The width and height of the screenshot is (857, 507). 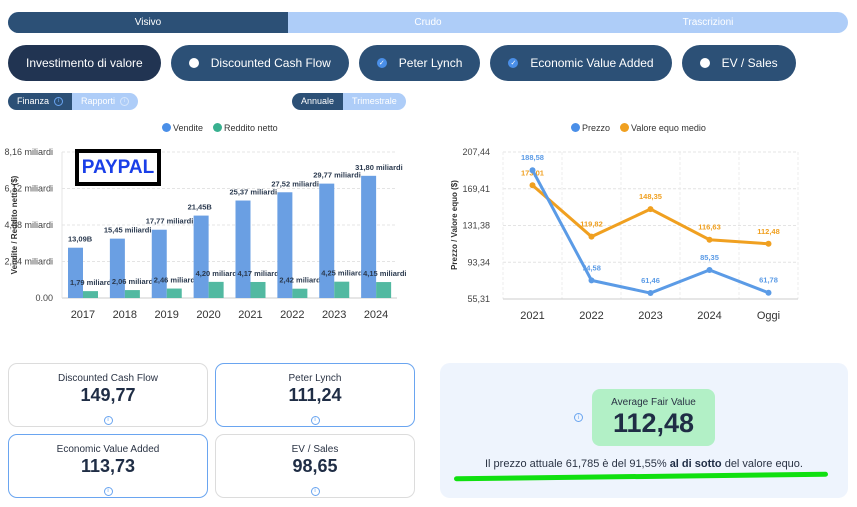 I want to click on dcf-card: Discounted Cash Flow 149,77 i, so click(x=108, y=395).